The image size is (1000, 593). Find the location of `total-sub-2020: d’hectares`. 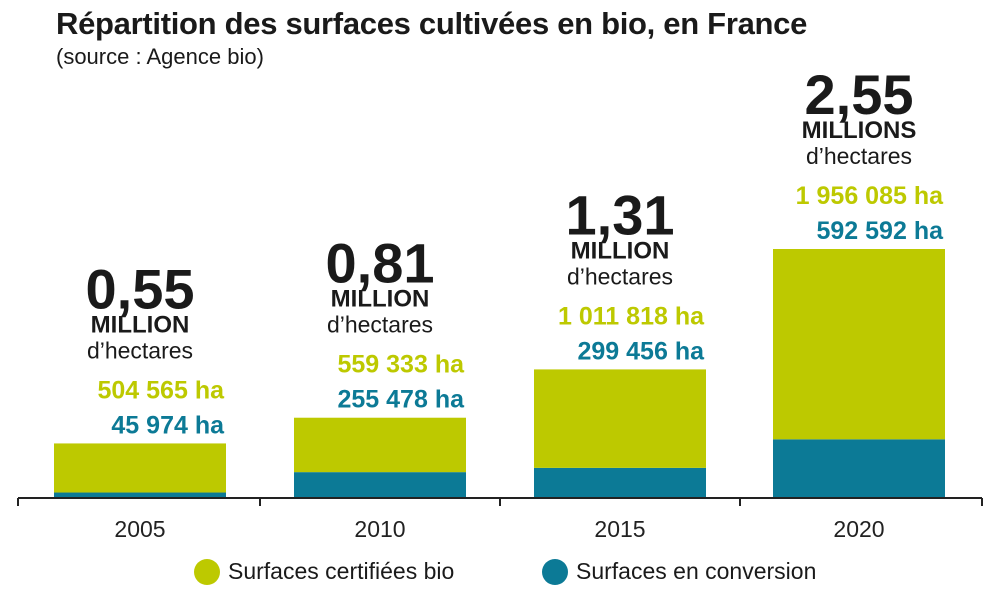

total-sub-2020: d’hectares is located at coordinates (859, 156).